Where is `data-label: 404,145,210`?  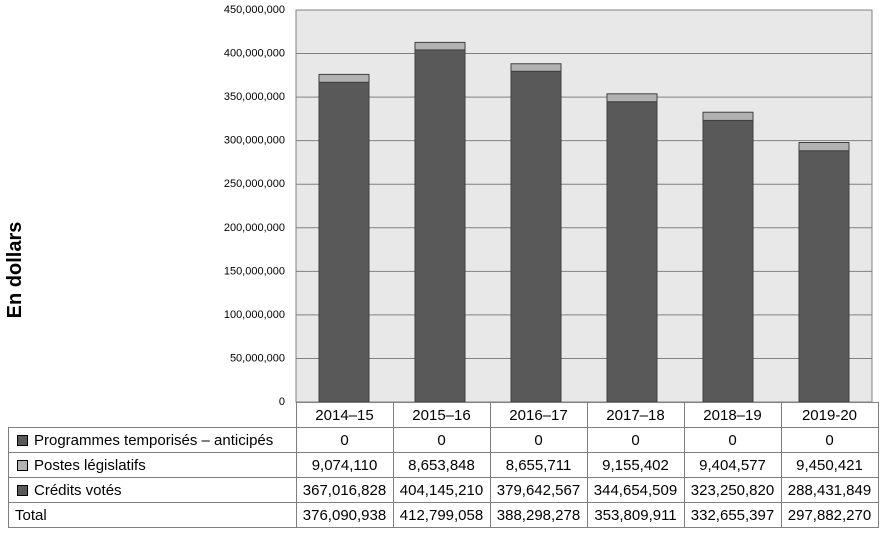 data-label: 404,145,210 is located at coordinates (441, 490).